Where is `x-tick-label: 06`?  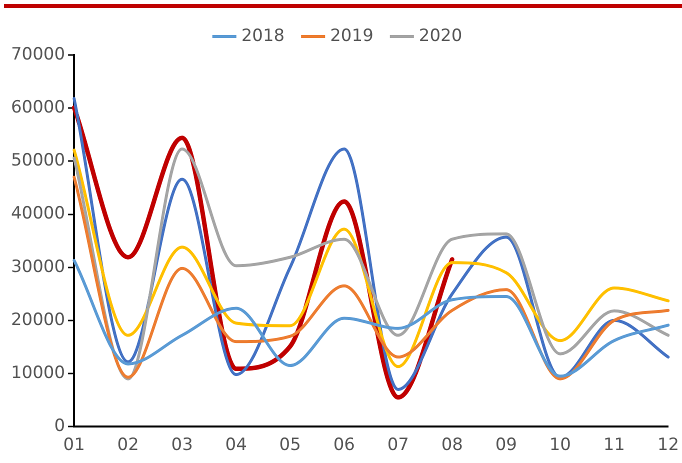 x-tick-label: 06 is located at coordinates (344, 445).